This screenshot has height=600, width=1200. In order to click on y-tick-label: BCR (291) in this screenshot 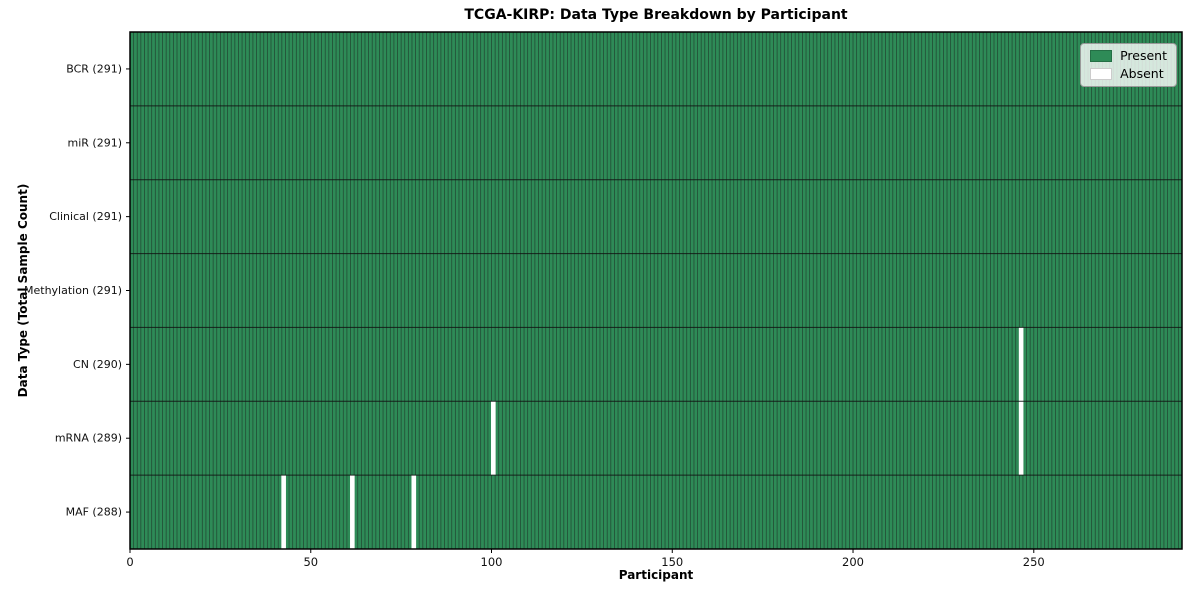, I will do `click(94, 68)`.